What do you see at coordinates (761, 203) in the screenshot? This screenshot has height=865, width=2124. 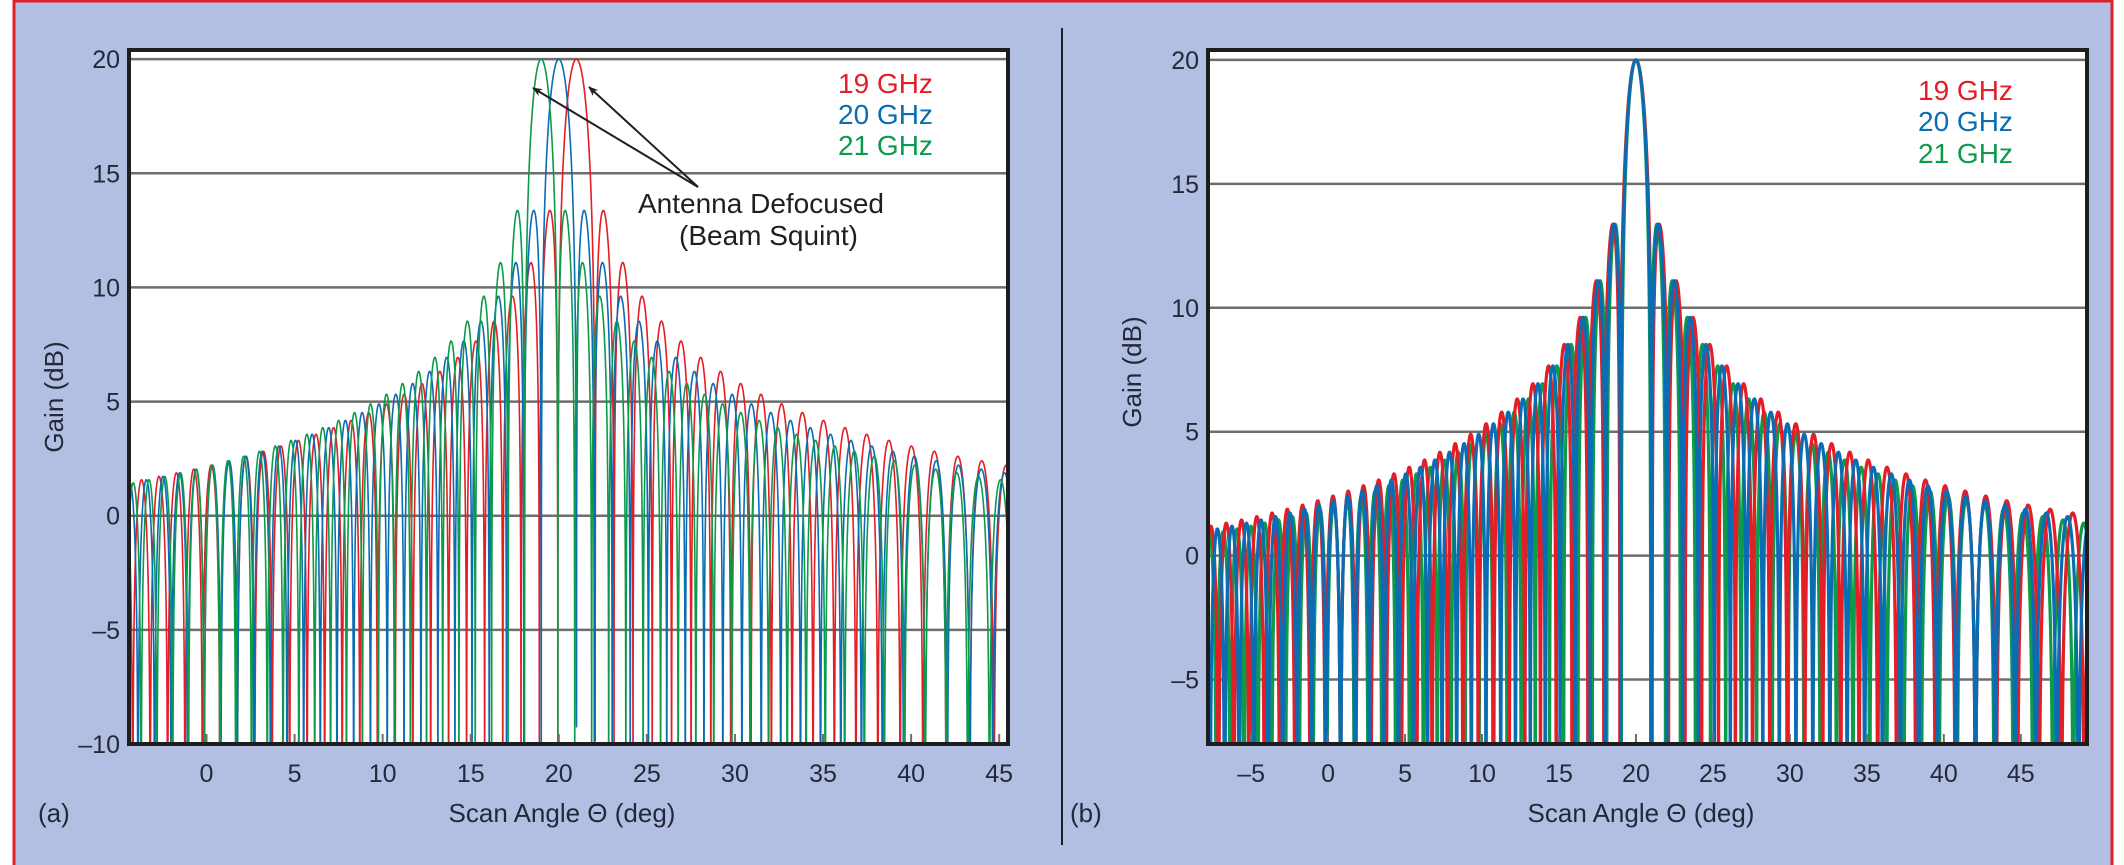 I see `annotation-text: Antenna Defocused` at bounding box center [761, 203].